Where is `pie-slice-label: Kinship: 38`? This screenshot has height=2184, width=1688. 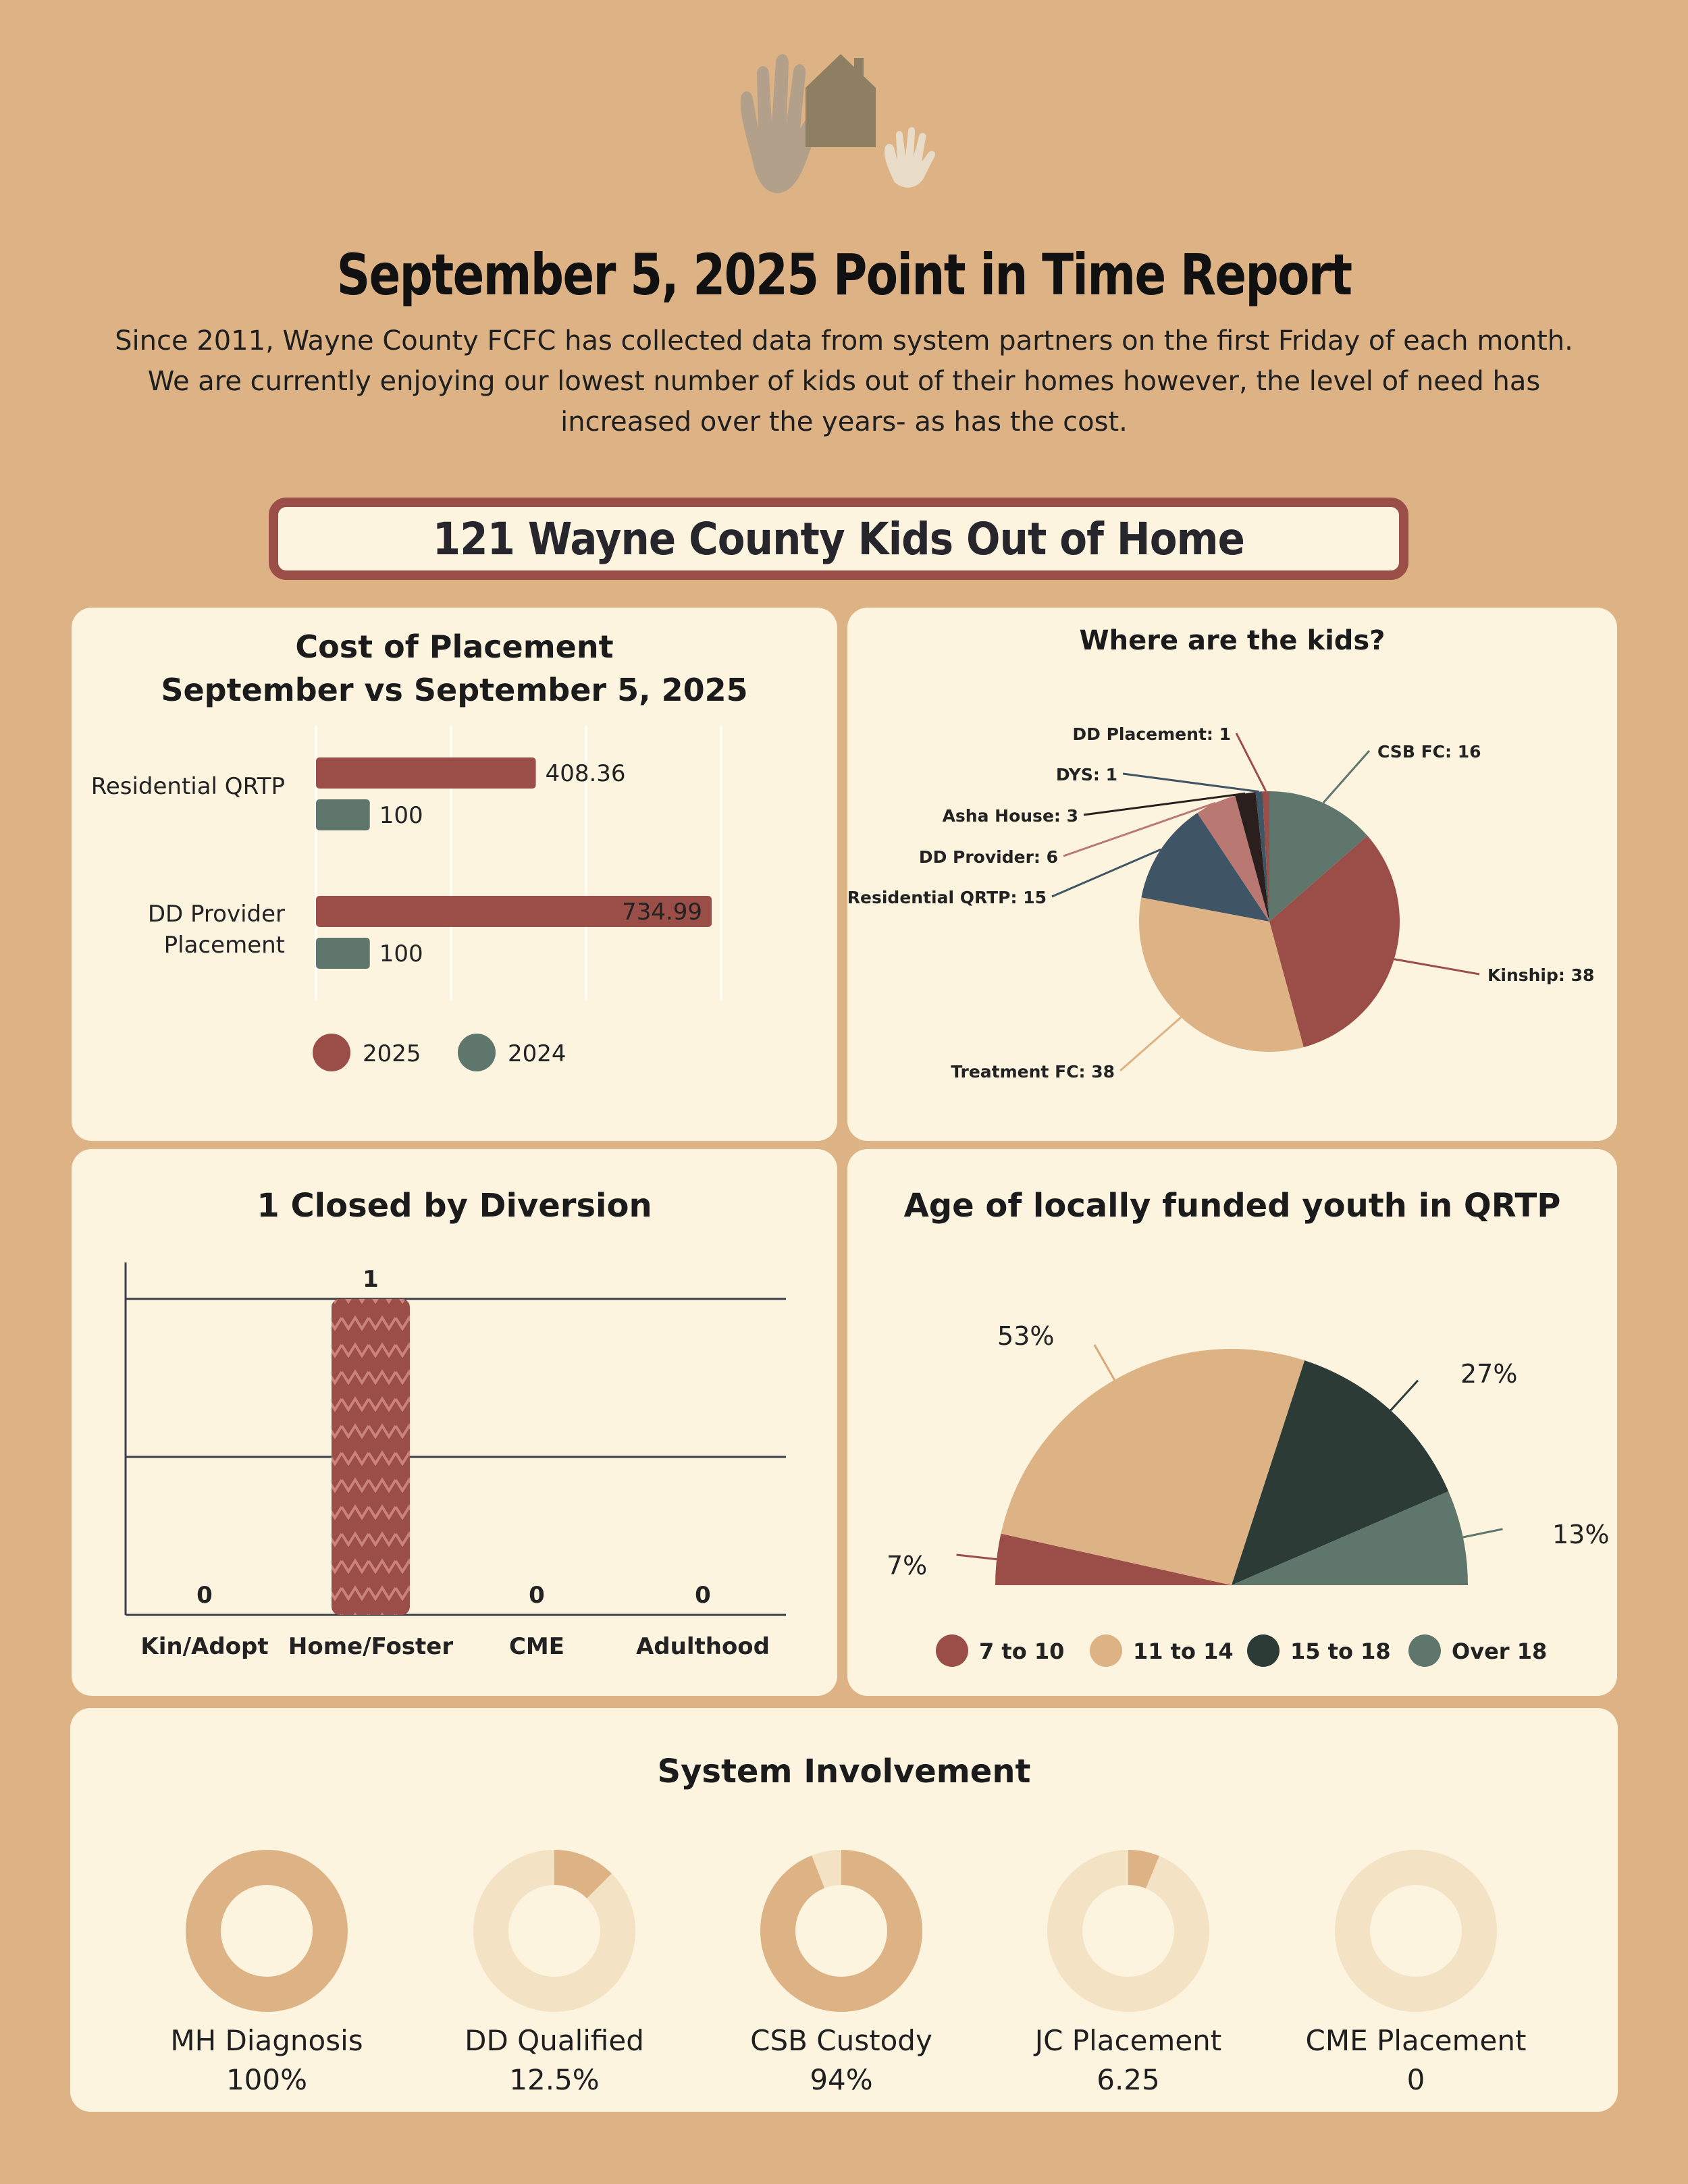
pie-slice-label: Kinship: 38 is located at coordinates (1541, 975).